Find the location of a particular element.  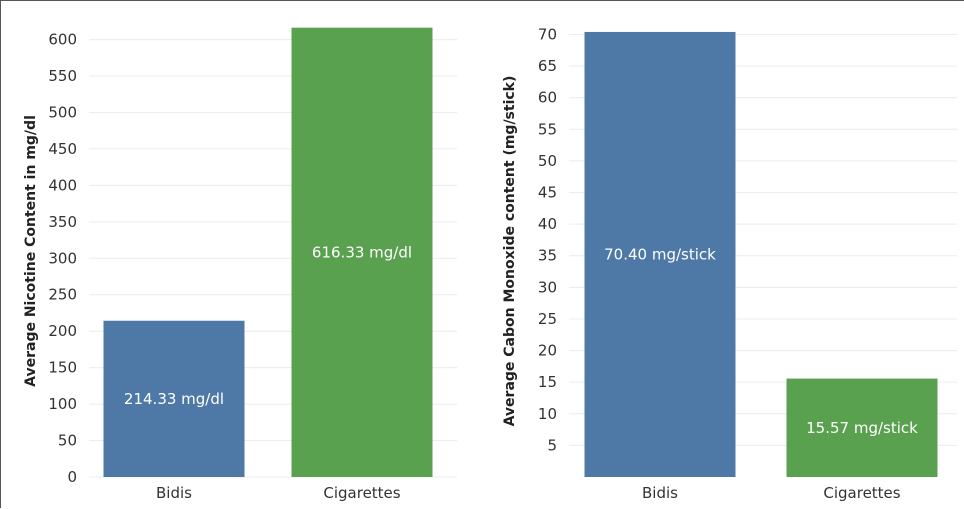

y-tick-label: 550 is located at coordinates (62, 76).